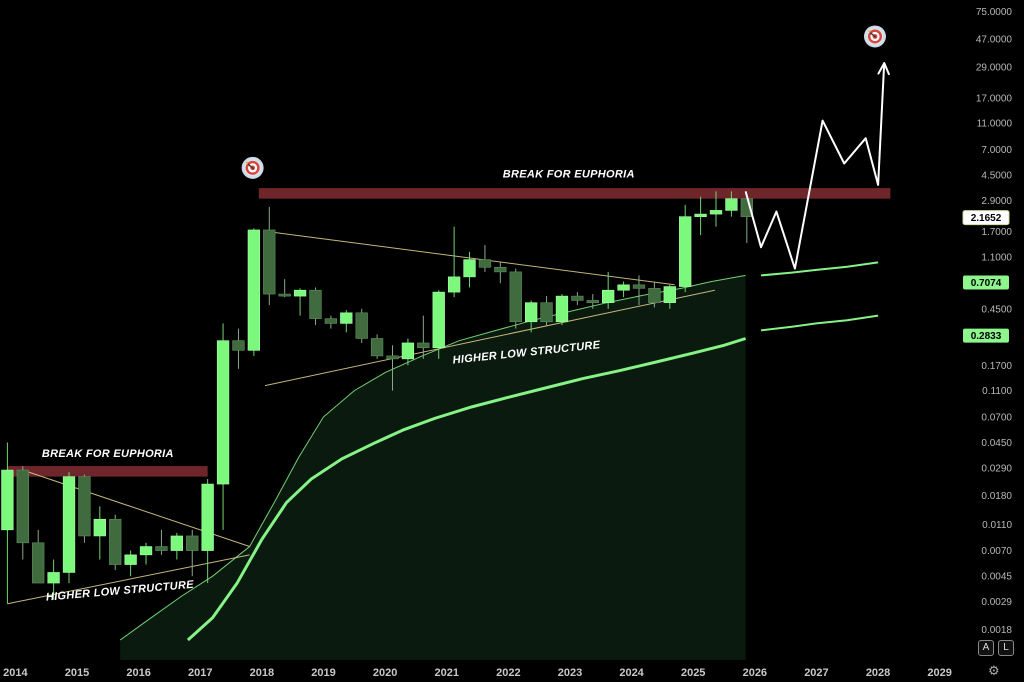  What do you see at coordinates (996, 232) in the screenshot?
I see `y-tick-label: 1.7000` at bounding box center [996, 232].